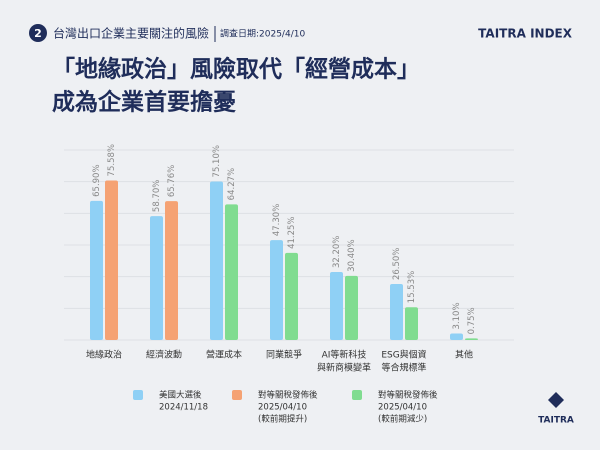 This screenshot has width=600, height=450. What do you see at coordinates (104, 355) in the screenshot?
I see `x-tick-label: 地緣政治` at bounding box center [104, 355].